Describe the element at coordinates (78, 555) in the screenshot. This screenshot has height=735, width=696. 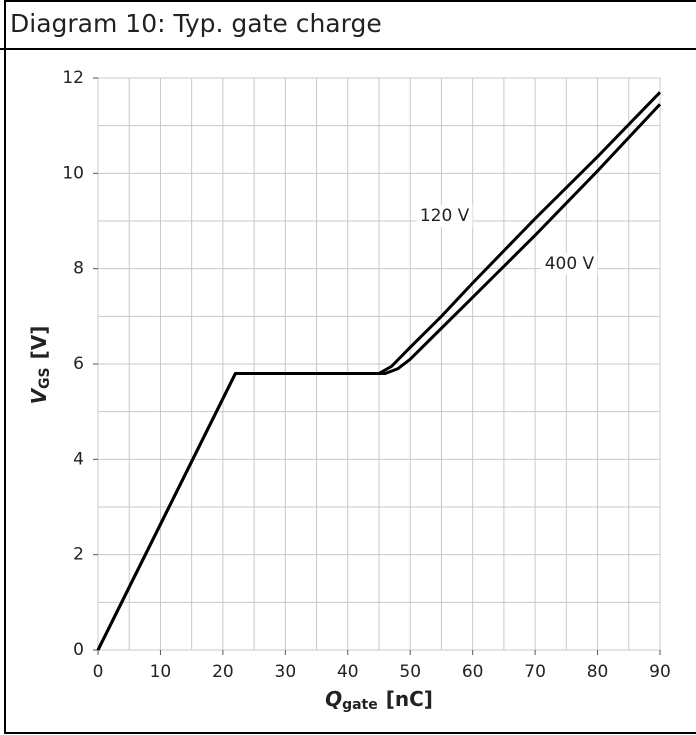
I see `y-tick-label: 2` at that location.